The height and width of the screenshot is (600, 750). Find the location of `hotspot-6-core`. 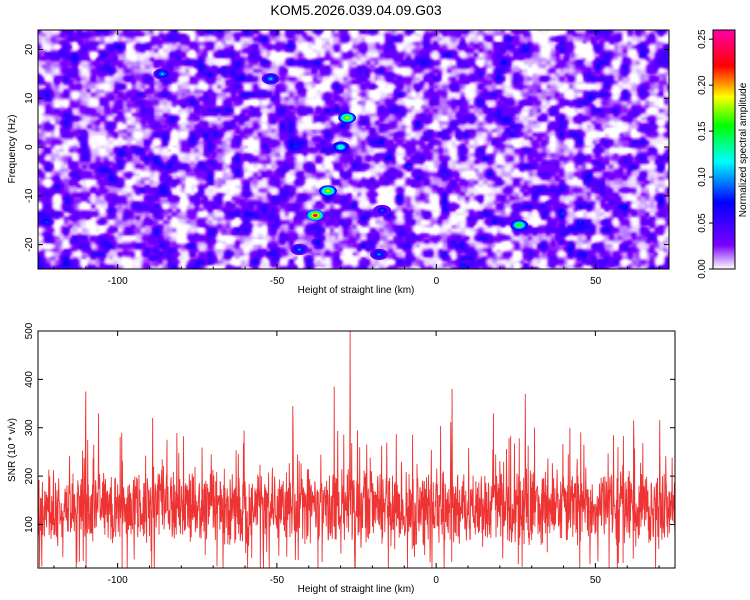

hotspot-6-core is located at coordinates (271, 78).